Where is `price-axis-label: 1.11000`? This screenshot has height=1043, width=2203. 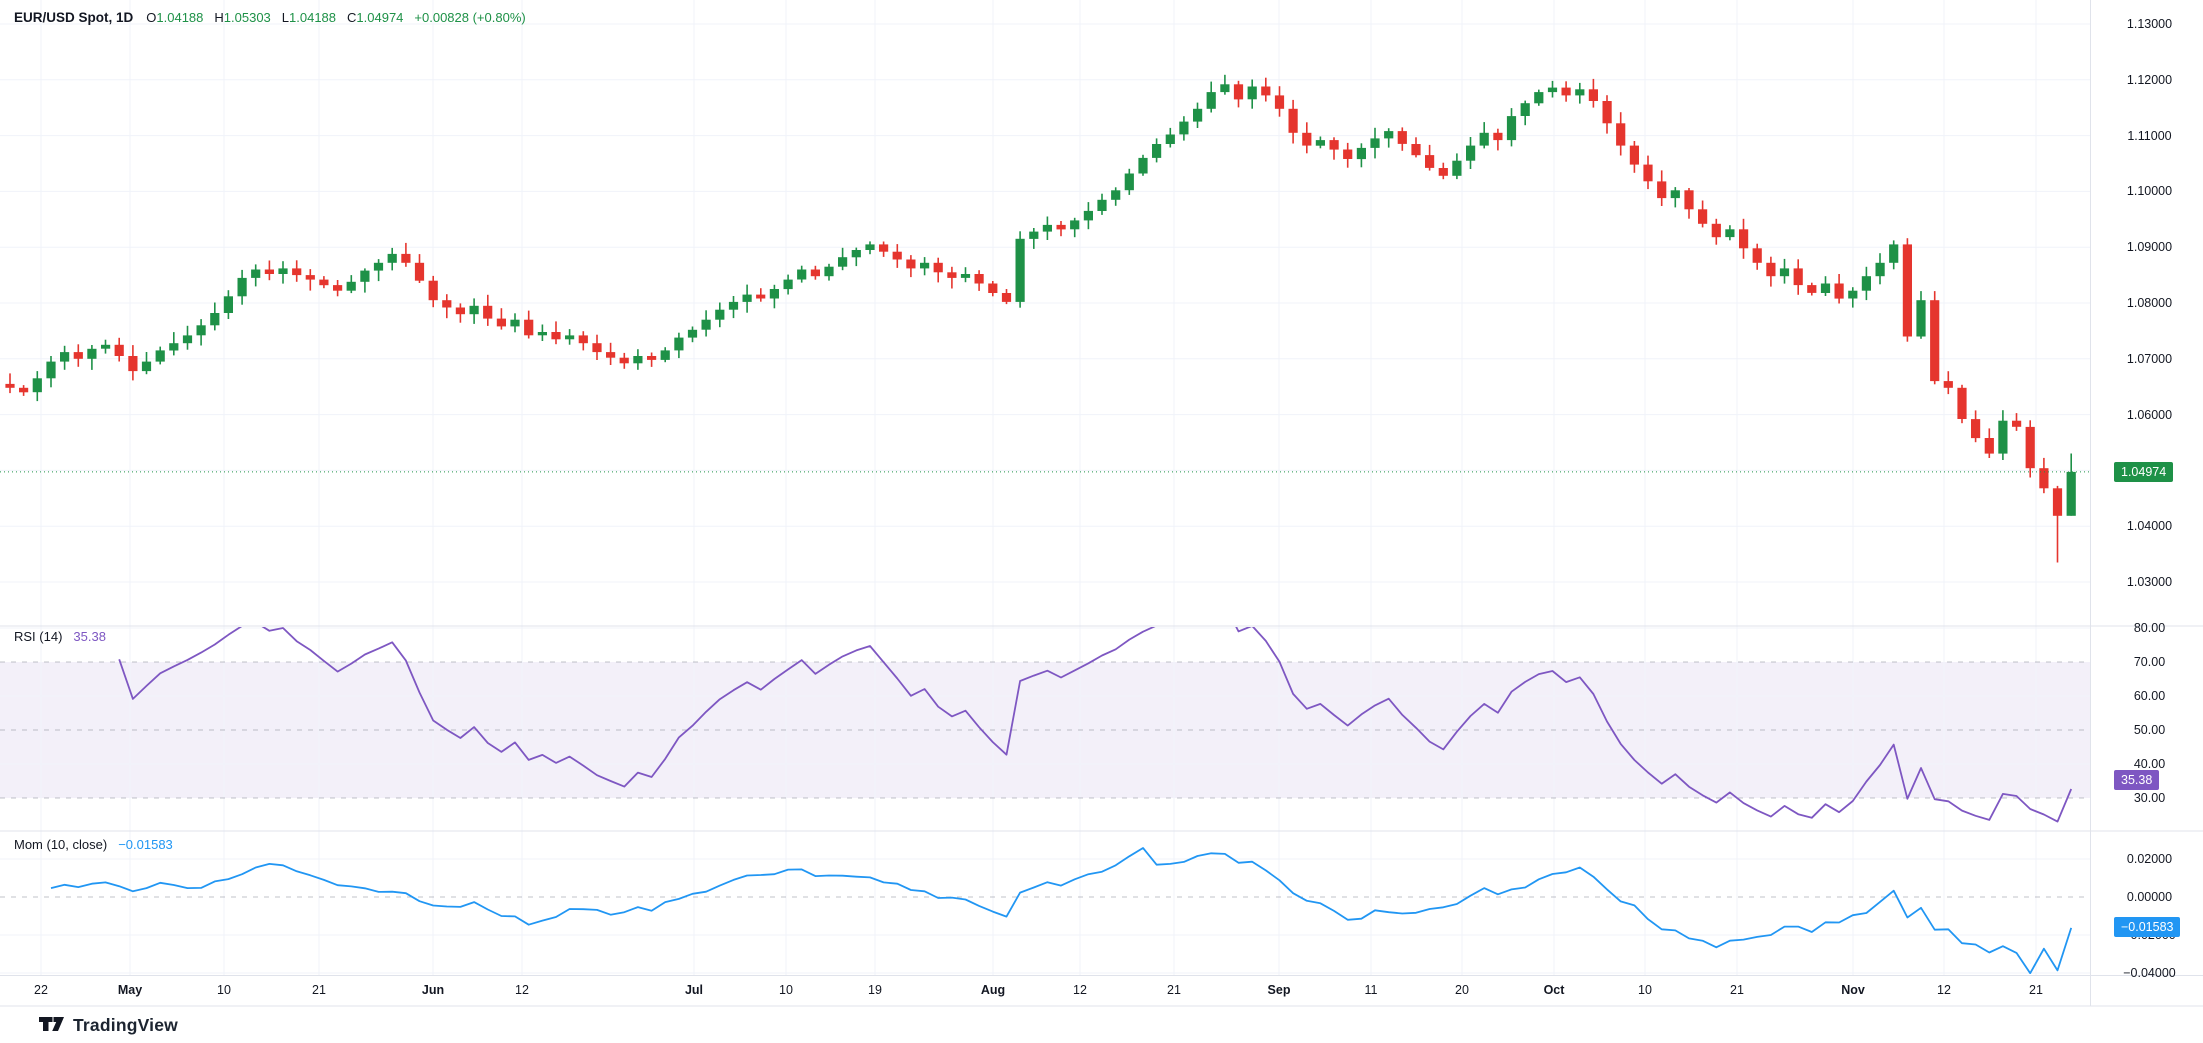 price-axis-label: 1.11000 is located at coordinates (2149, 135).